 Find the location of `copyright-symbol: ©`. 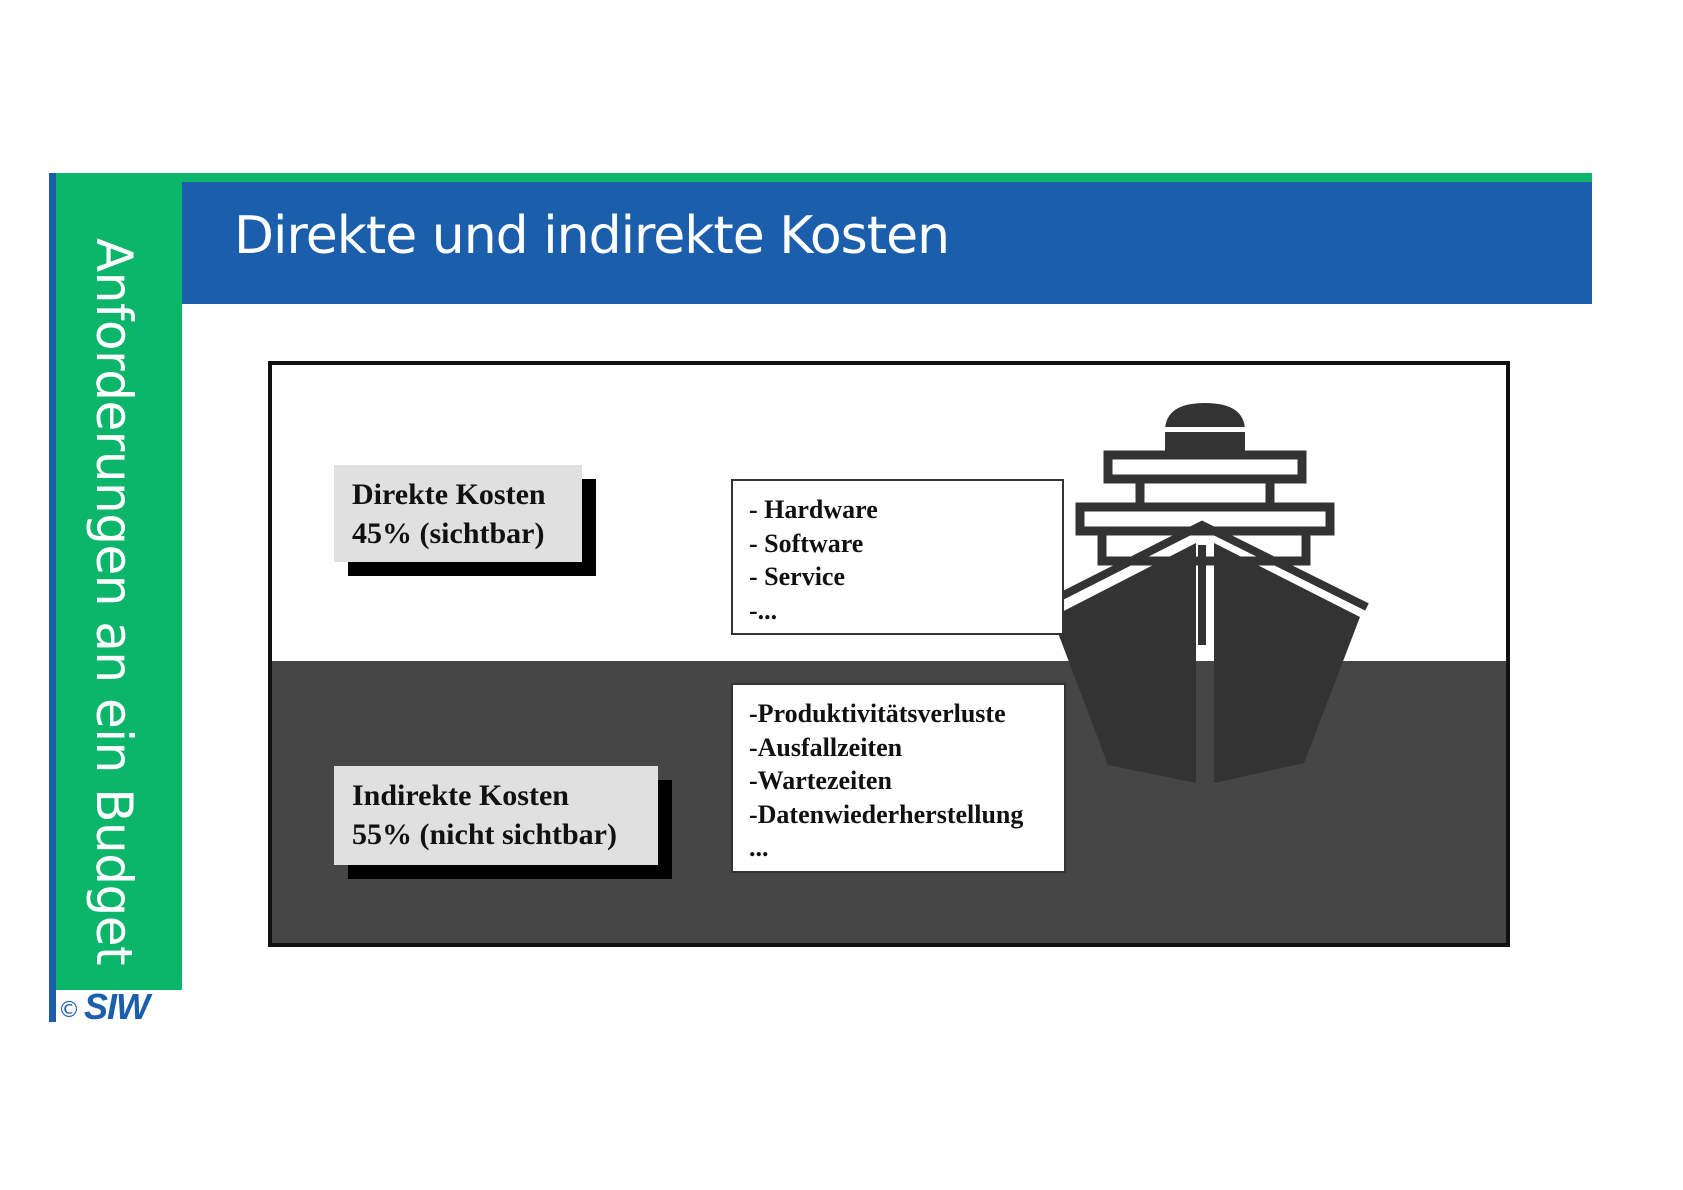

copyright-symbol: © is located at coordinates (69, 1010).